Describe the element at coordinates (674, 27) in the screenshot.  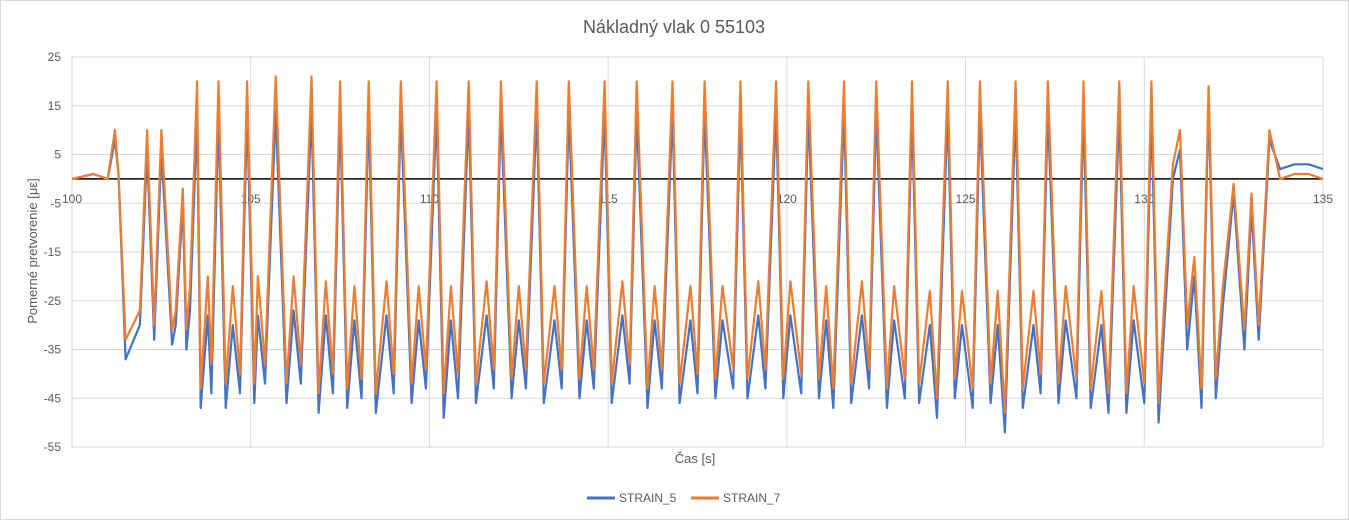
I see `chart-title: Nákladný vlak 0 55103` at that location.